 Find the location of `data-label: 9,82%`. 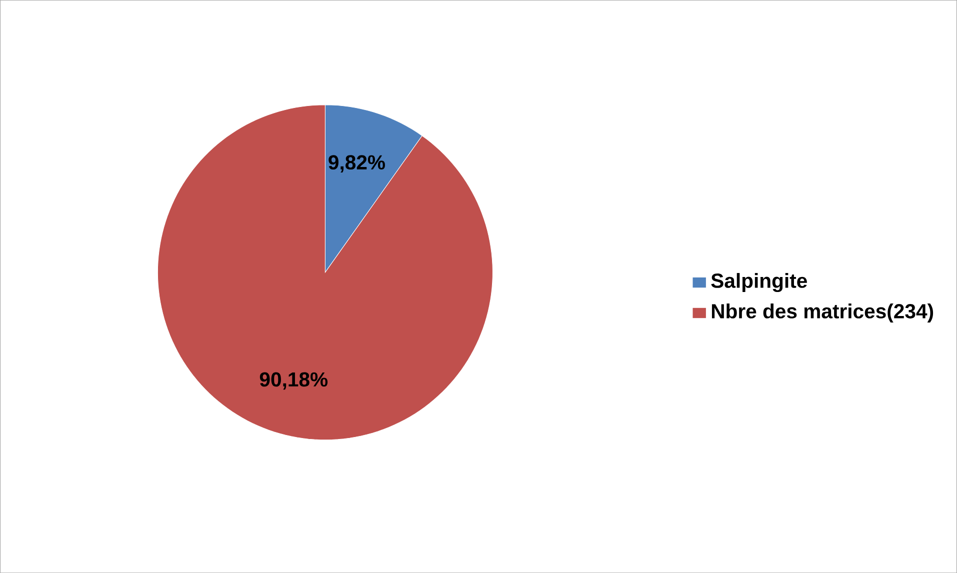

data-label: 9,82% is located at coordinates (356, 163).